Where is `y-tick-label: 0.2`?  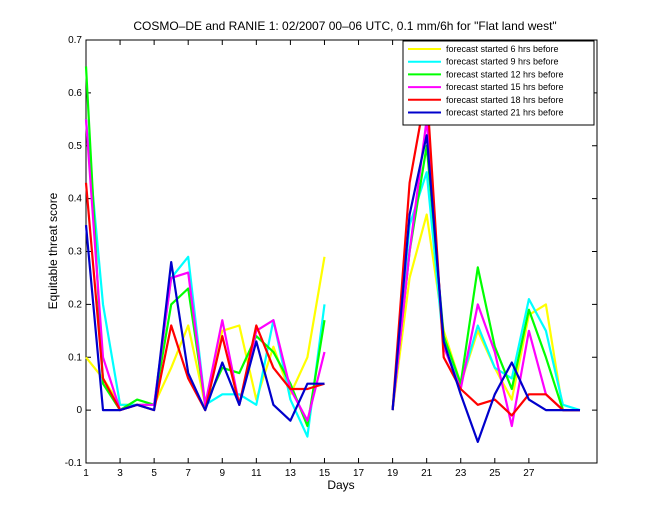 y-tick-label: 0.2 is located at coordinates (75, 304).